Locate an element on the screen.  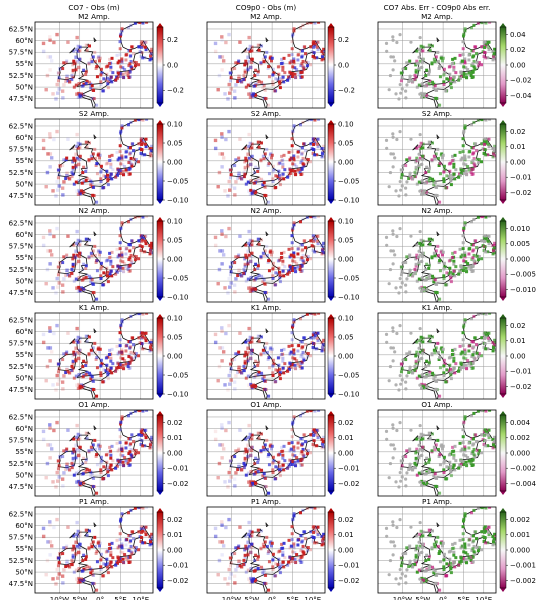
colorbar-extend-bottom is located at coordinates (503, 299).